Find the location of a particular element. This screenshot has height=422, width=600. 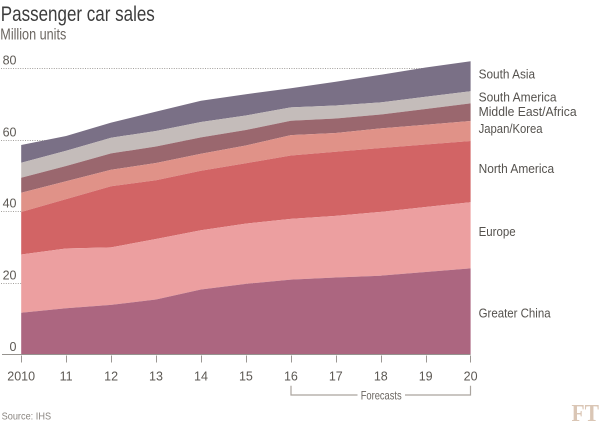

svg-text: 16 is located at coordinates (291, 377).